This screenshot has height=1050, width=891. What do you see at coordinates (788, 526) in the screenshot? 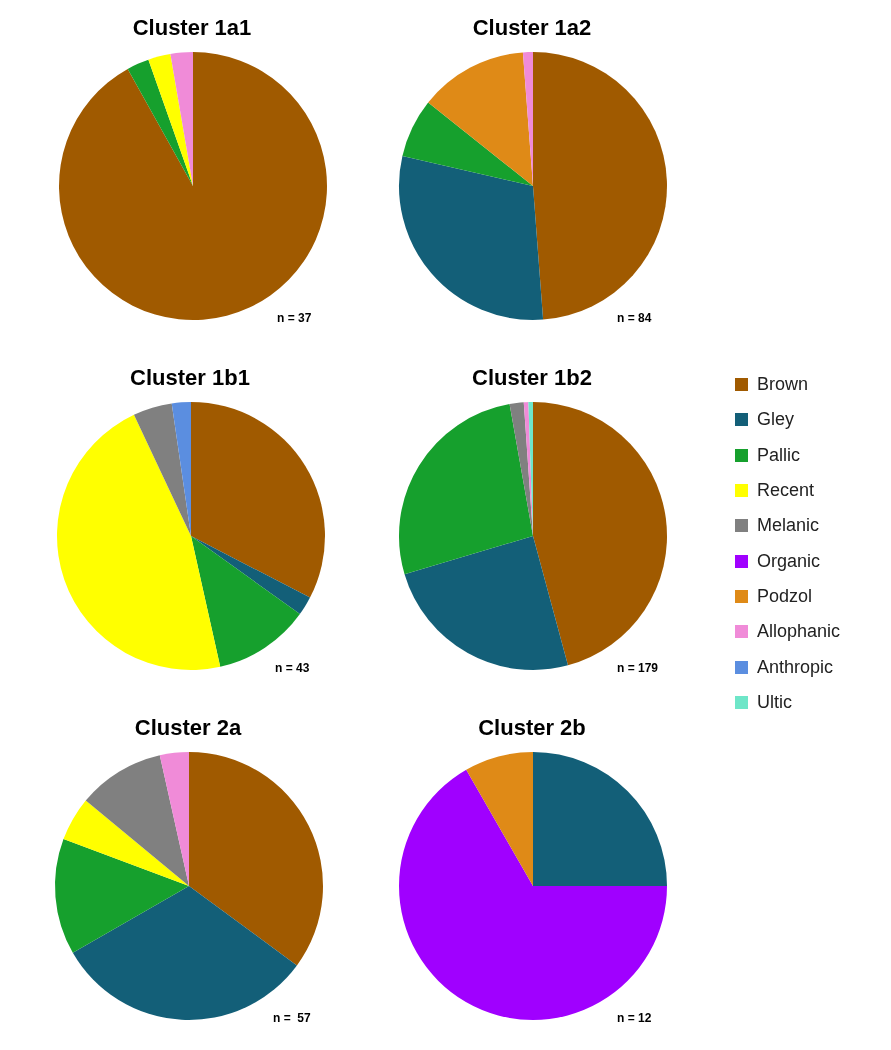
I see `legend-label: Melanic` at bounding box center [788, 526].